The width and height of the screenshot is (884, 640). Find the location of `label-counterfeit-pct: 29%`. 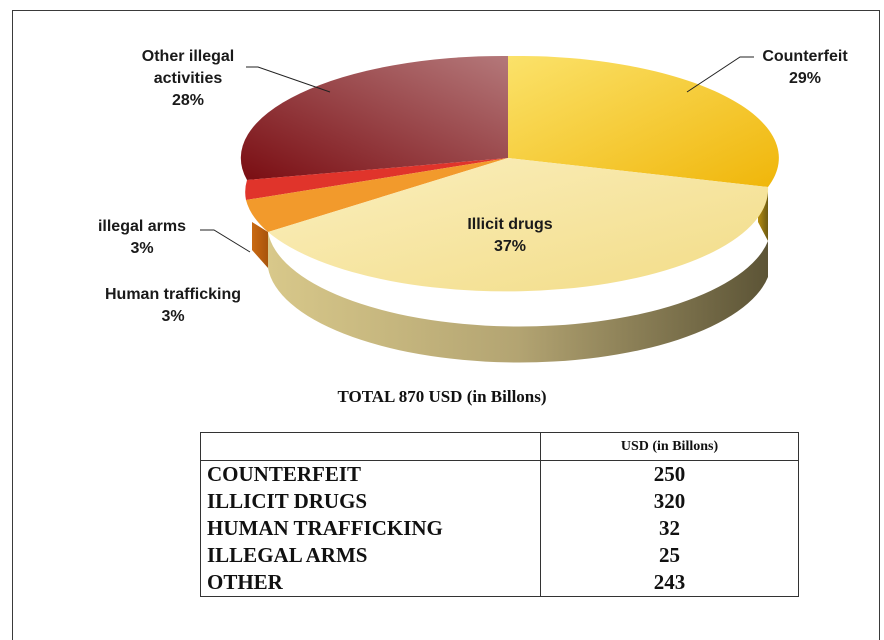

label-counterfeit-pct: 29% is located at coordinates (805, 78).